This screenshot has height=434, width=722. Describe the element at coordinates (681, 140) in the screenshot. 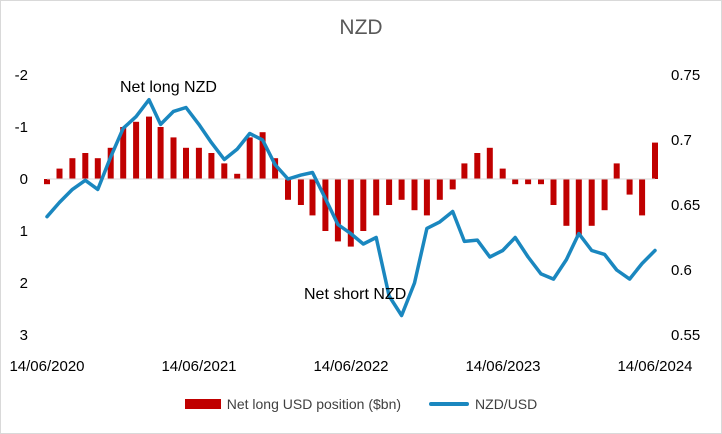

I see `right-axis-tick: 0.7` at that location.